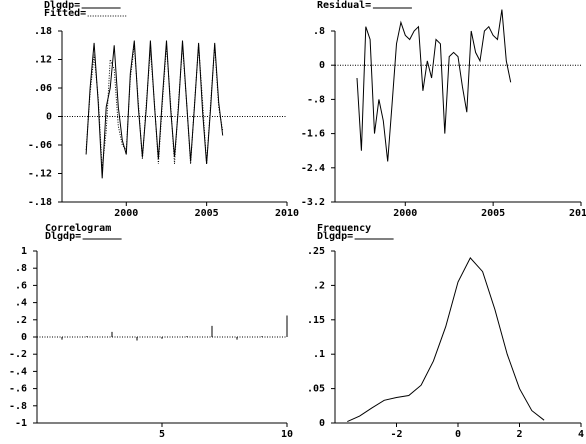 This screenshot has width=586, height=444. Describe the element at coordinates (18, 371) in the screenshot. I see `y-tick-label: -.4` at that location.